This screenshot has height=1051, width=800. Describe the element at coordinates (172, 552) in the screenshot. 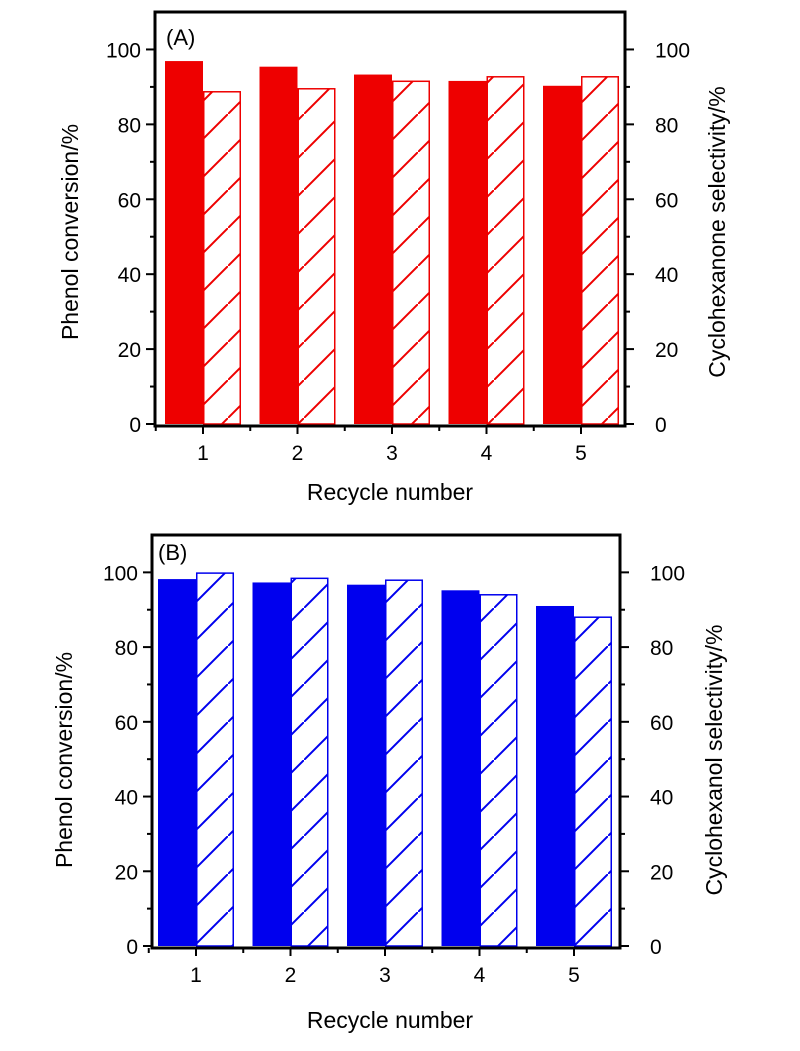

I see `panel-label: (B)` at that location.